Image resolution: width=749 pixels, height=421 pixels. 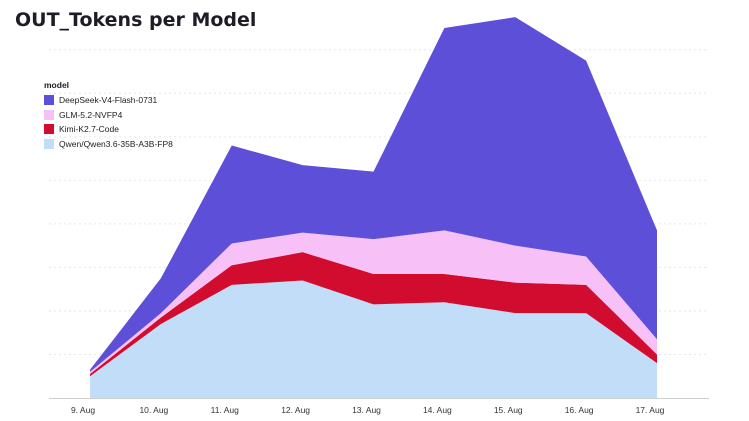 I want to click on x-tick-label: 14. Aug, so click(x=437, y=410).